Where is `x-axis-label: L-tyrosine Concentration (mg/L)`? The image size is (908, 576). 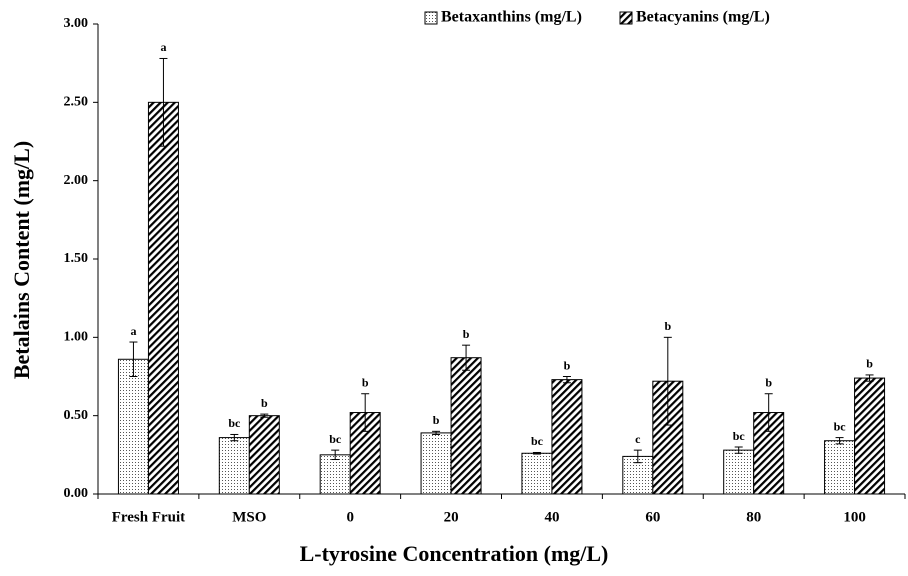 x-axis-label: L-tyrosine Concentration (mg/L) is located at coordinates (454, 553).